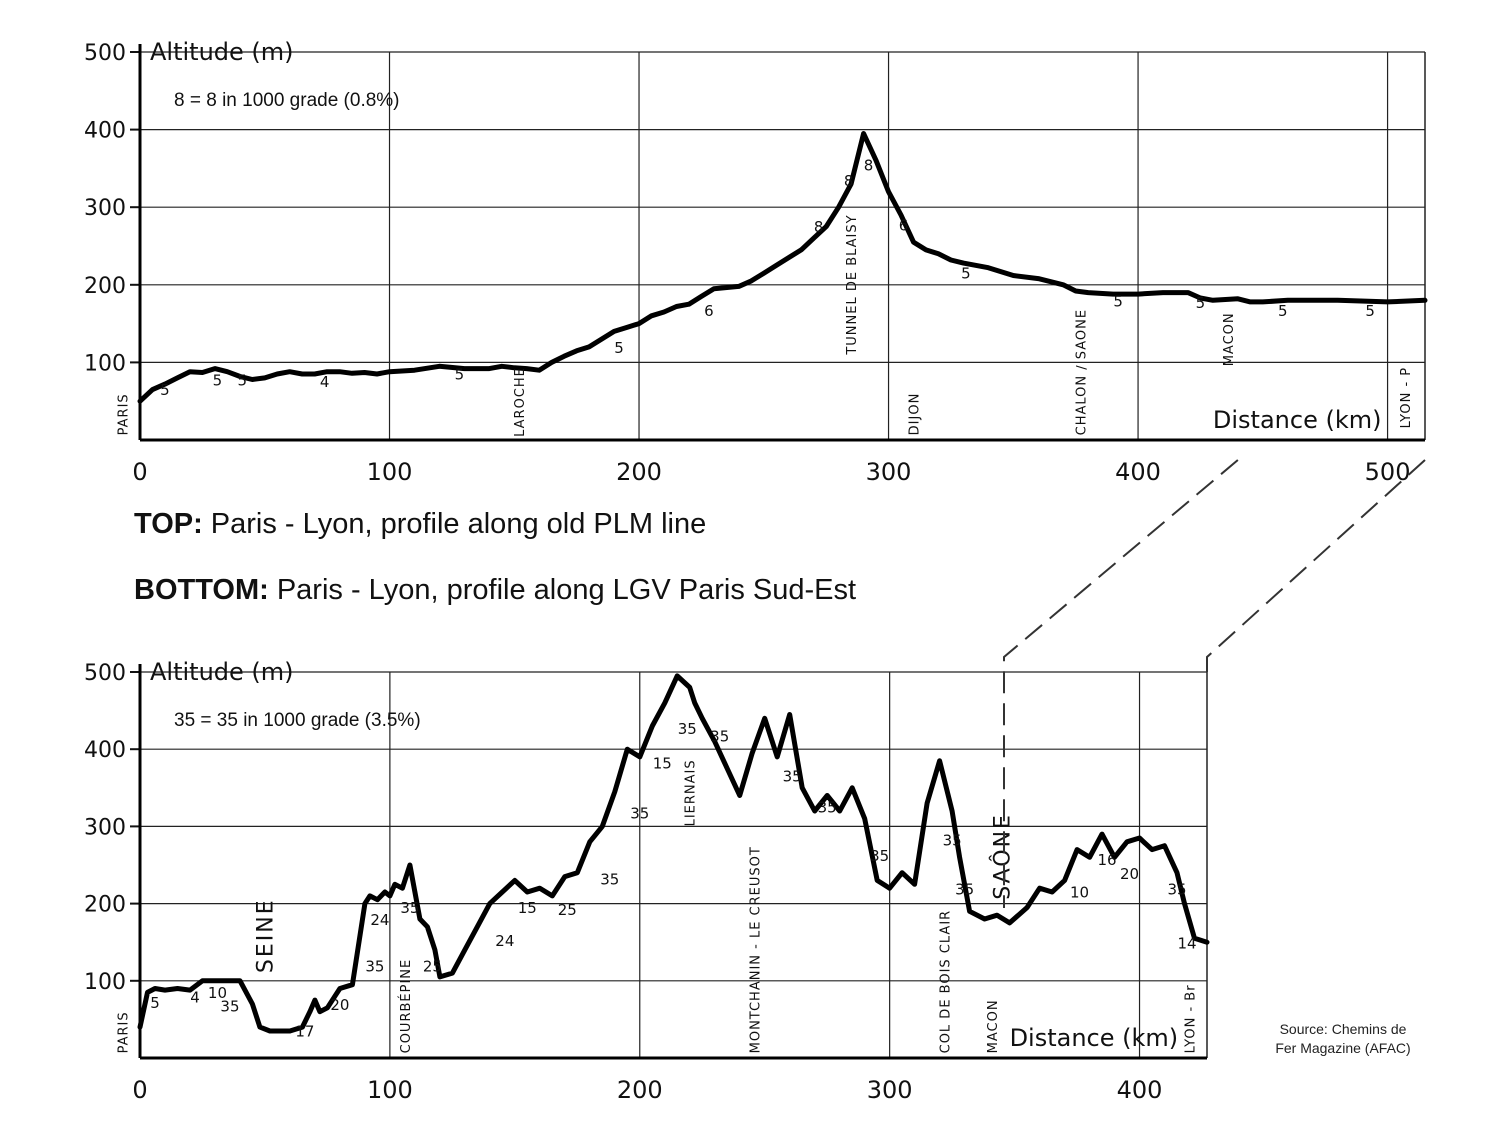 The image size is (1495, 1137). I want to click on chart-top-y-tick-label: 500, so click(105, 53).